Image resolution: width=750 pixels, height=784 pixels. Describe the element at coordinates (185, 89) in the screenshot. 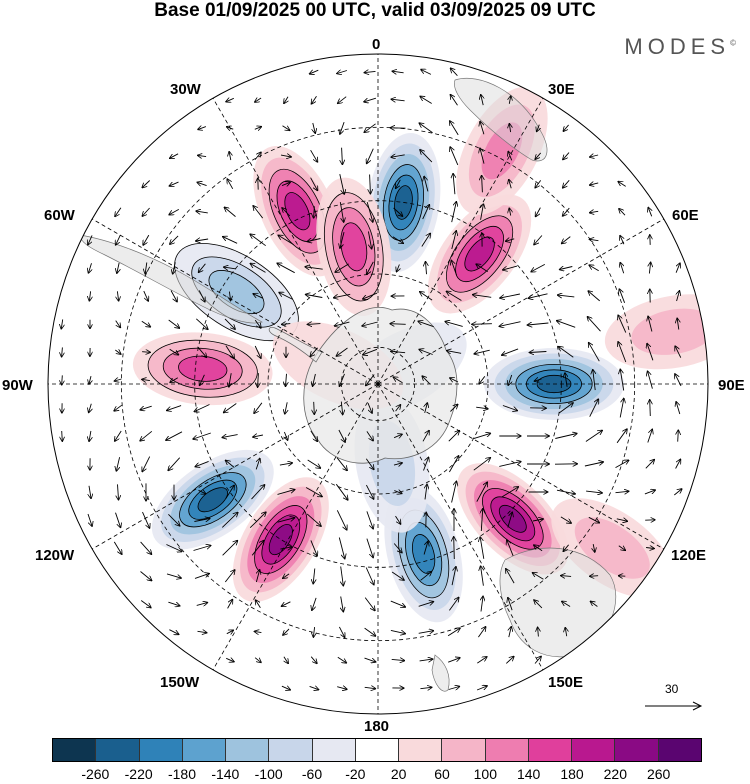

I see `lon-label-30w: 30W` at that location.